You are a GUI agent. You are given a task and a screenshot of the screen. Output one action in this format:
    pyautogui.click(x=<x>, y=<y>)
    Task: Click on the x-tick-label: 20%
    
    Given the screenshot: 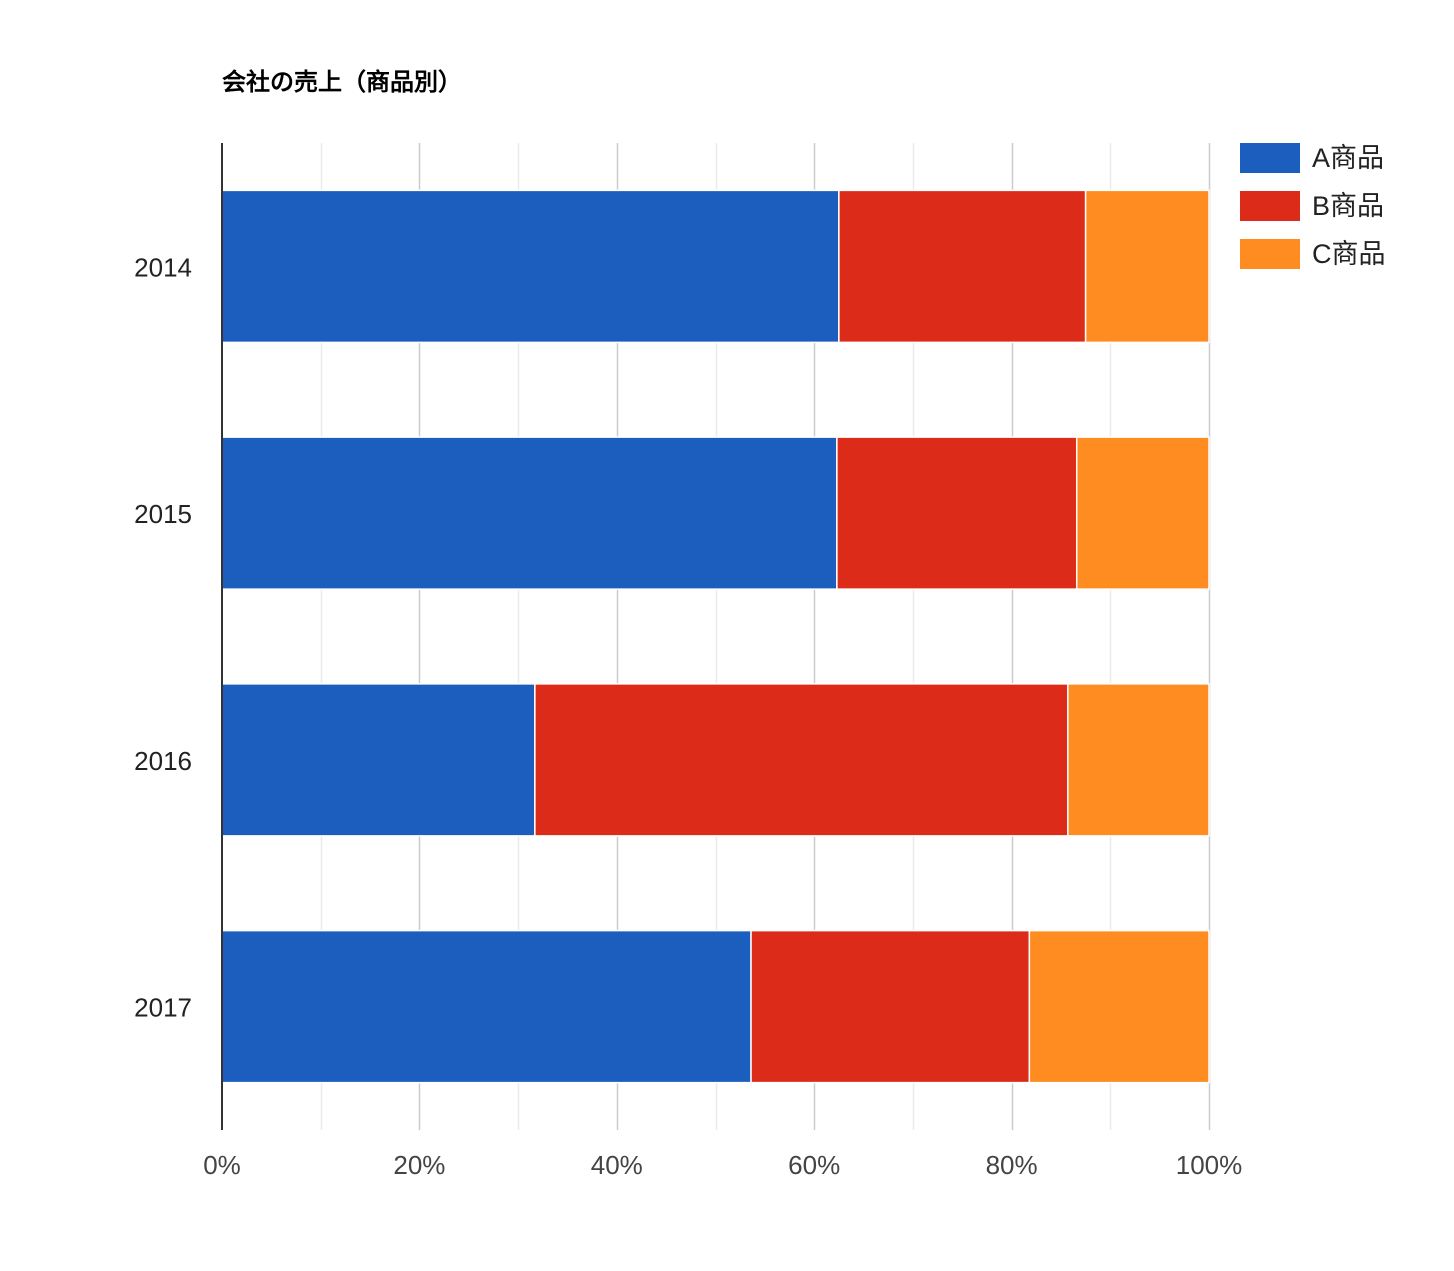 What is the action you would take?
    pyautogui.click(x=419, y=1165)
    